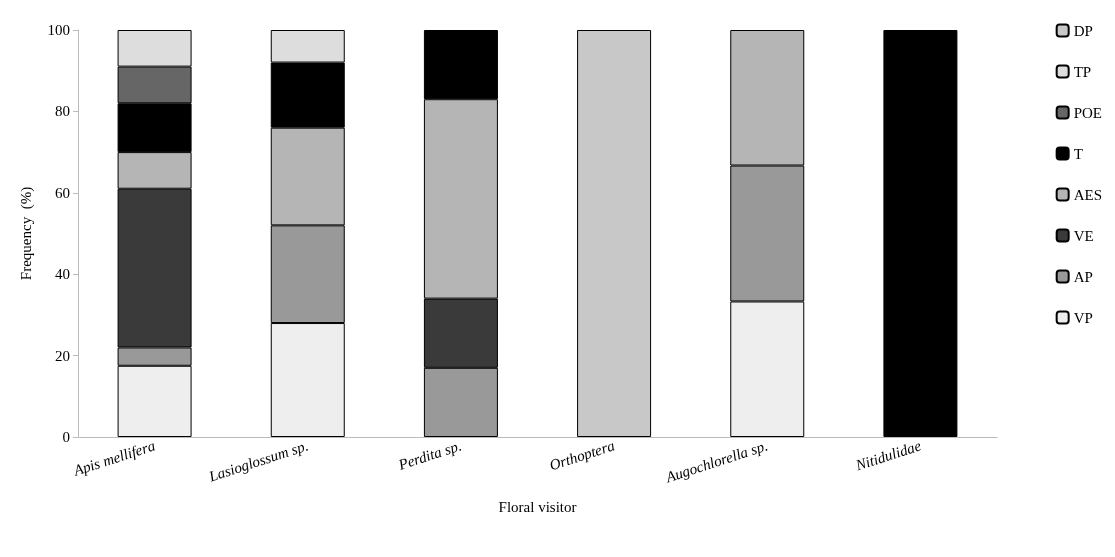 The width and height of the screenshot is (1115, 557). What do you see at coordinates (66, 437) in the screenshot?
I see `y-tick-label: 0` at bounding box center [66, 437].